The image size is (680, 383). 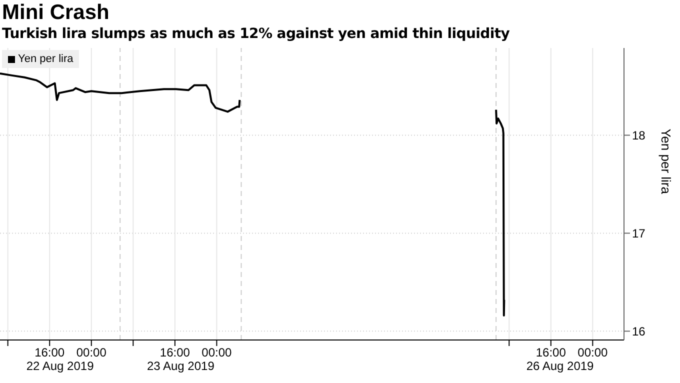 What do you see at coordinates (639, 331) in the screenshot?
I see `y-tick-label: 16` at bounding box center [639, 331].